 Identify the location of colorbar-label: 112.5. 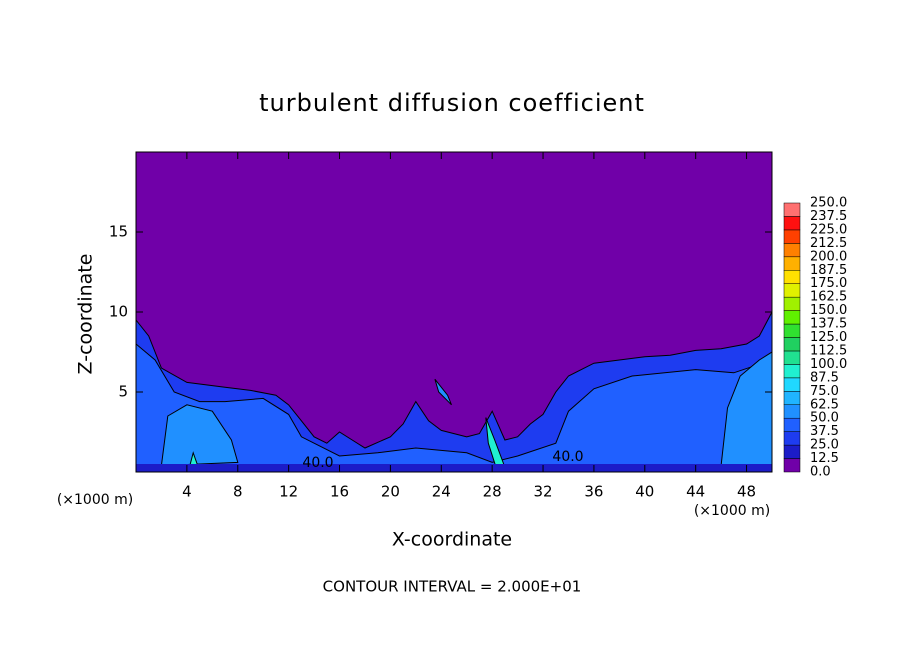
(828, 350).